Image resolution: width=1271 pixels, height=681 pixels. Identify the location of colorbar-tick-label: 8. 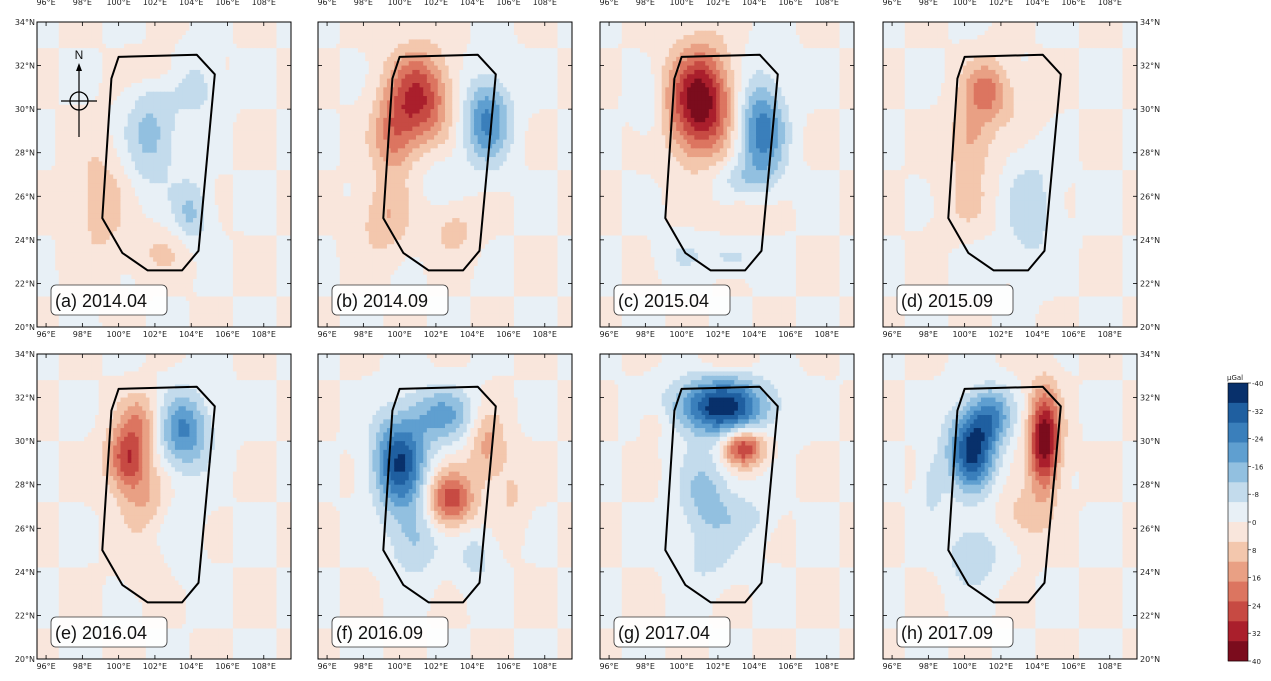
(1254, 551).